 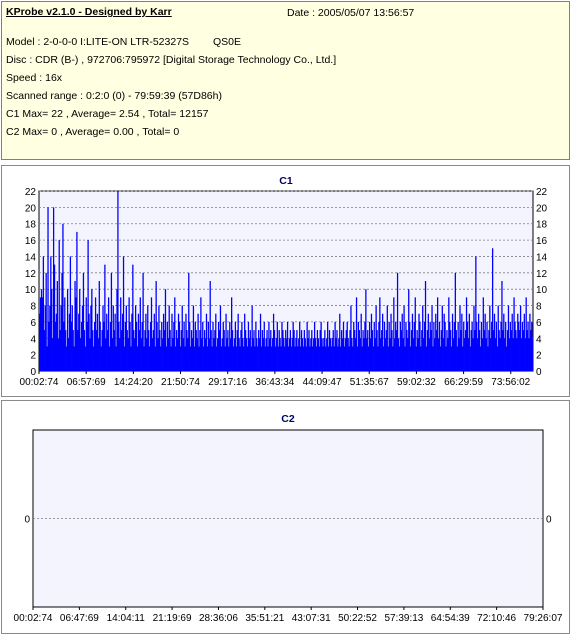 What do you see at coordinates (86, 382) in the screenshot?
I see `x-tick-label: 06:57:69` at bounding box center [86, 382].